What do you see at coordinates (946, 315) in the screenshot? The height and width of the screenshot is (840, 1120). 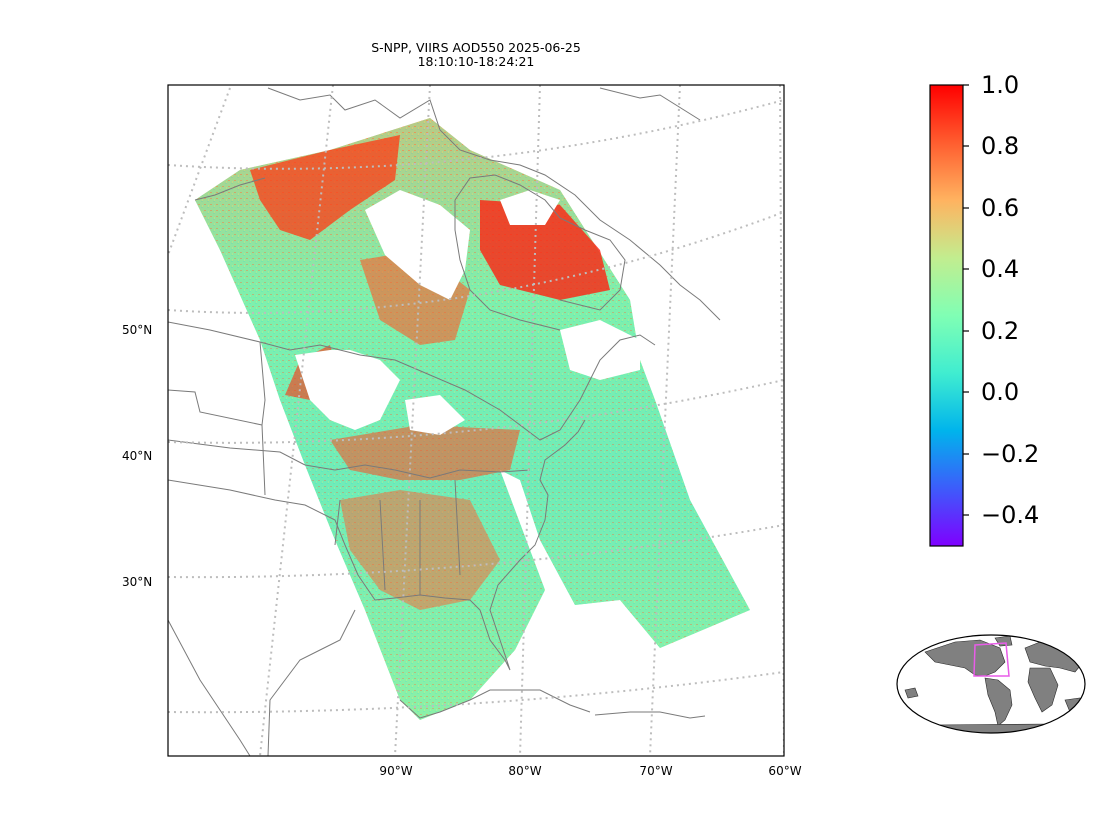 I see `colorbar-gradient` at bounding box center [946, 315].